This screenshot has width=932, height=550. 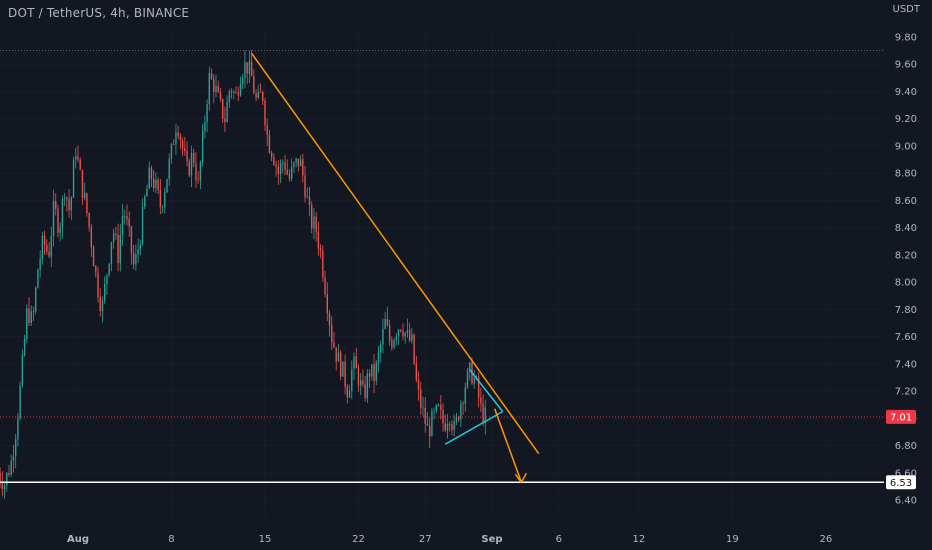 What do you see at coordinates (508, 445) in the screenshot?
I see `projection-arrow-shaft` at bounding box center [508, 445].